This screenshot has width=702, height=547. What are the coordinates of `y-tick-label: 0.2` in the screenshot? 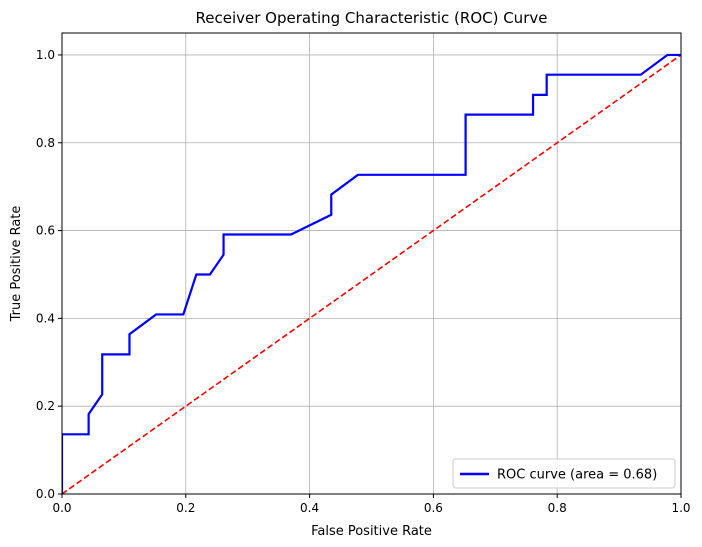 It's located at (45, 406).